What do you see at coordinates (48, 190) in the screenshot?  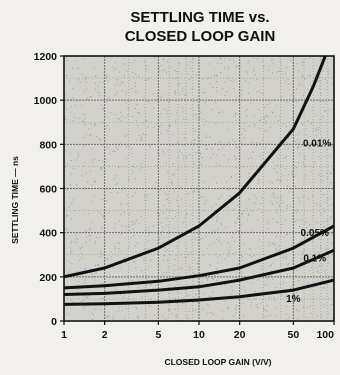 I see `y-tick-label: 600` at bounding box center [48, 190].